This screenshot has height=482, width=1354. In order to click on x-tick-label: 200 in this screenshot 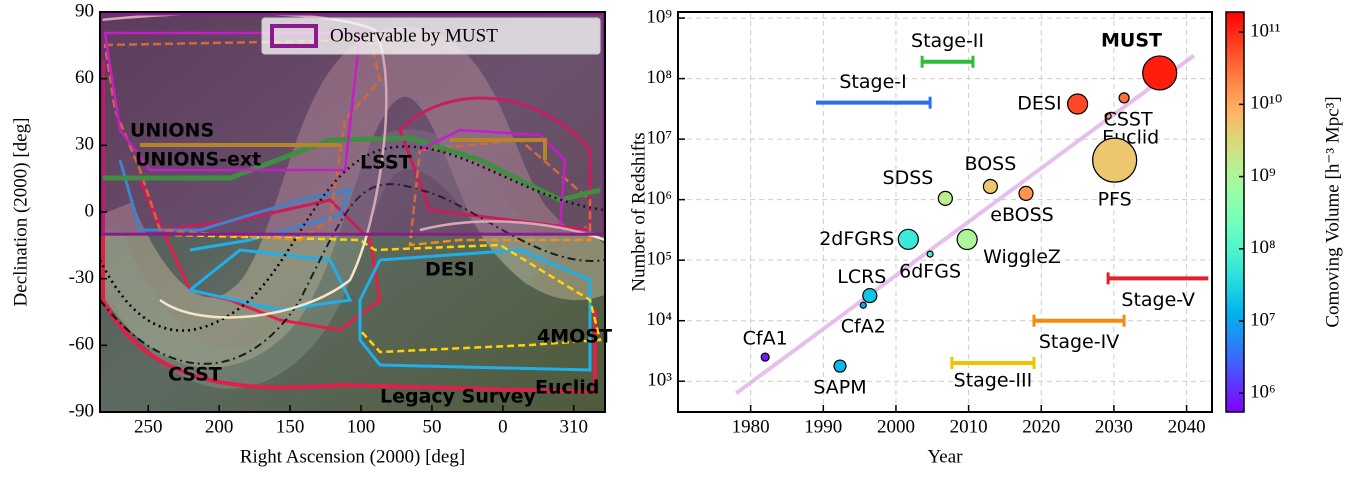, I will do `click(219, 426)`.